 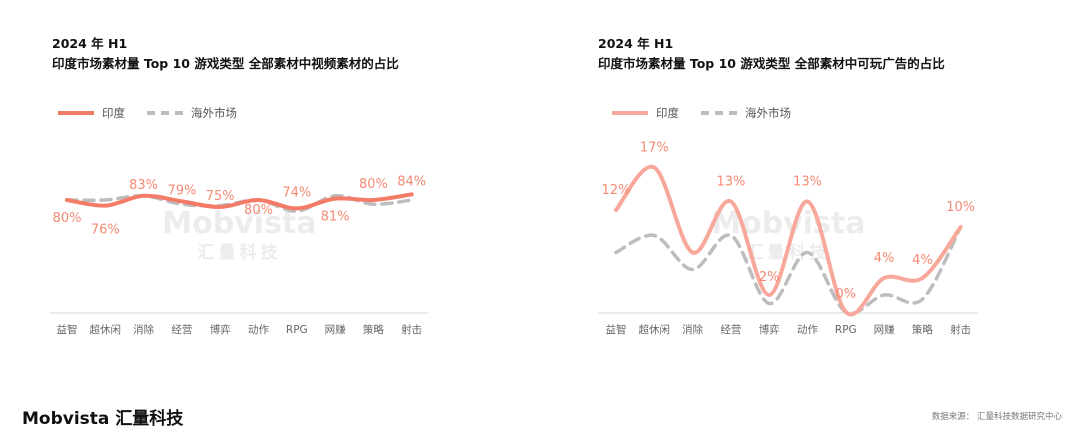 What do you see at coordinates (411, 181) in the screenshot?
I see `data-label: 84%` at bounding box center [411, 181].